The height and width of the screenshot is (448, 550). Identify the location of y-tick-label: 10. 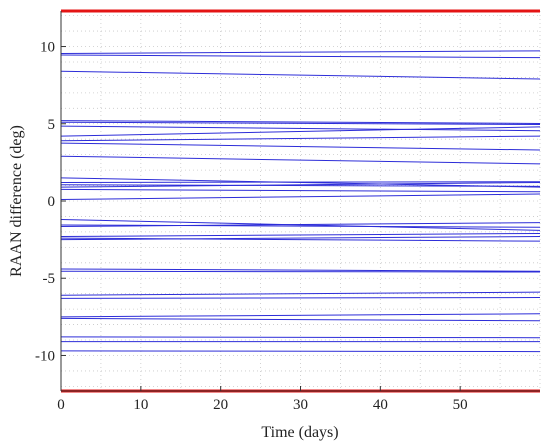
(47, 48).